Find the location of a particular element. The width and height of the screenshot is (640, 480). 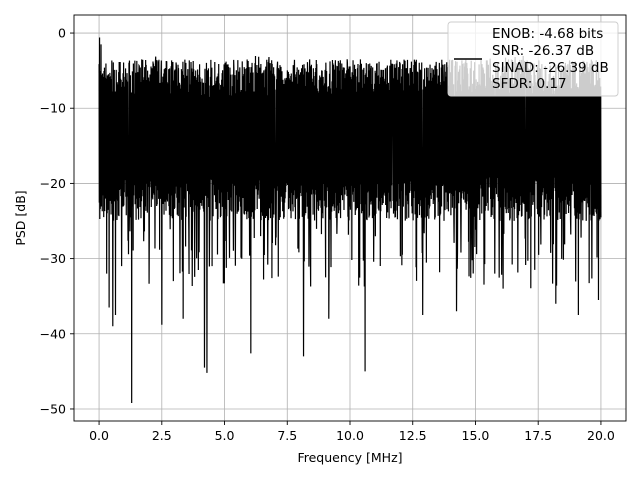

legend-entry-sinad: SINAD: -26.39 dB is located at coordinates (550, 68).